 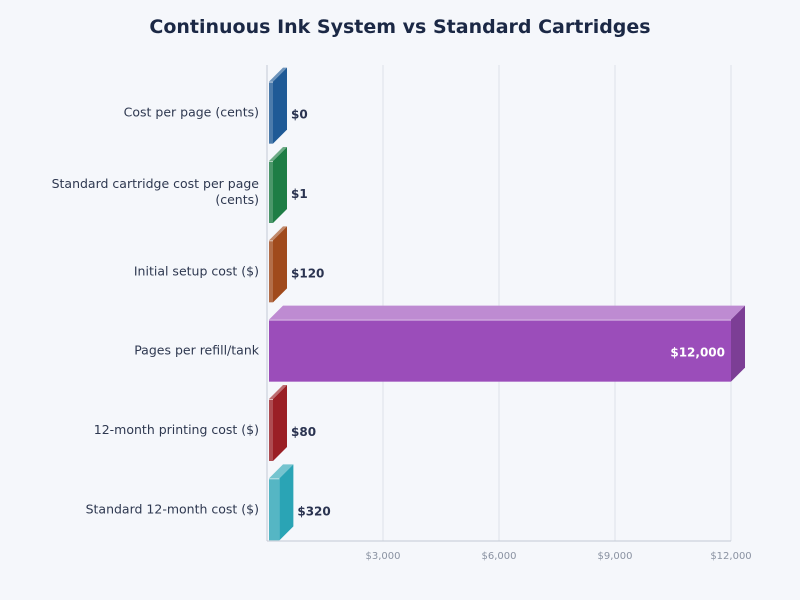 I want to click on category-label: Cost per page (cents), so click(x=191, y=112).